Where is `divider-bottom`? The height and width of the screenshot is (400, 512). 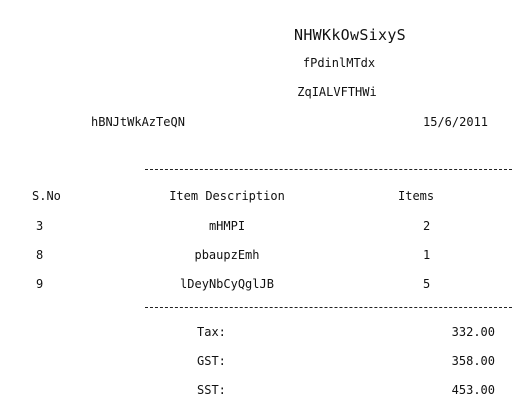 divider-bottom is located at coordinates (328, 307).